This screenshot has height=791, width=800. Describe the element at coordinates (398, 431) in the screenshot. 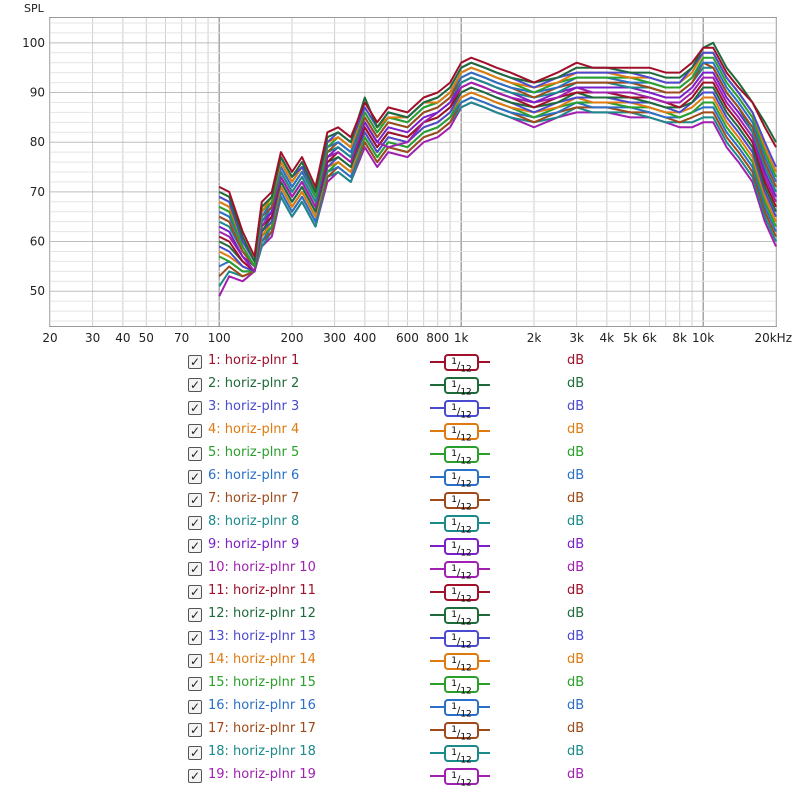

I see `legend-row: ✓ 4: horiz-plnr 4 1/12 dB` at that location.